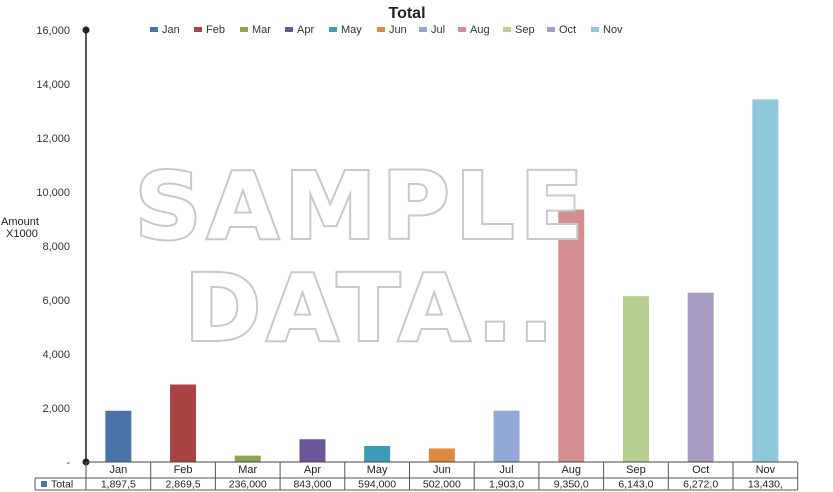  What do you see at coordinates (636, 470) in the screenshot?
I see `x-tick-label: Sep` at bounding box center [636, 470].